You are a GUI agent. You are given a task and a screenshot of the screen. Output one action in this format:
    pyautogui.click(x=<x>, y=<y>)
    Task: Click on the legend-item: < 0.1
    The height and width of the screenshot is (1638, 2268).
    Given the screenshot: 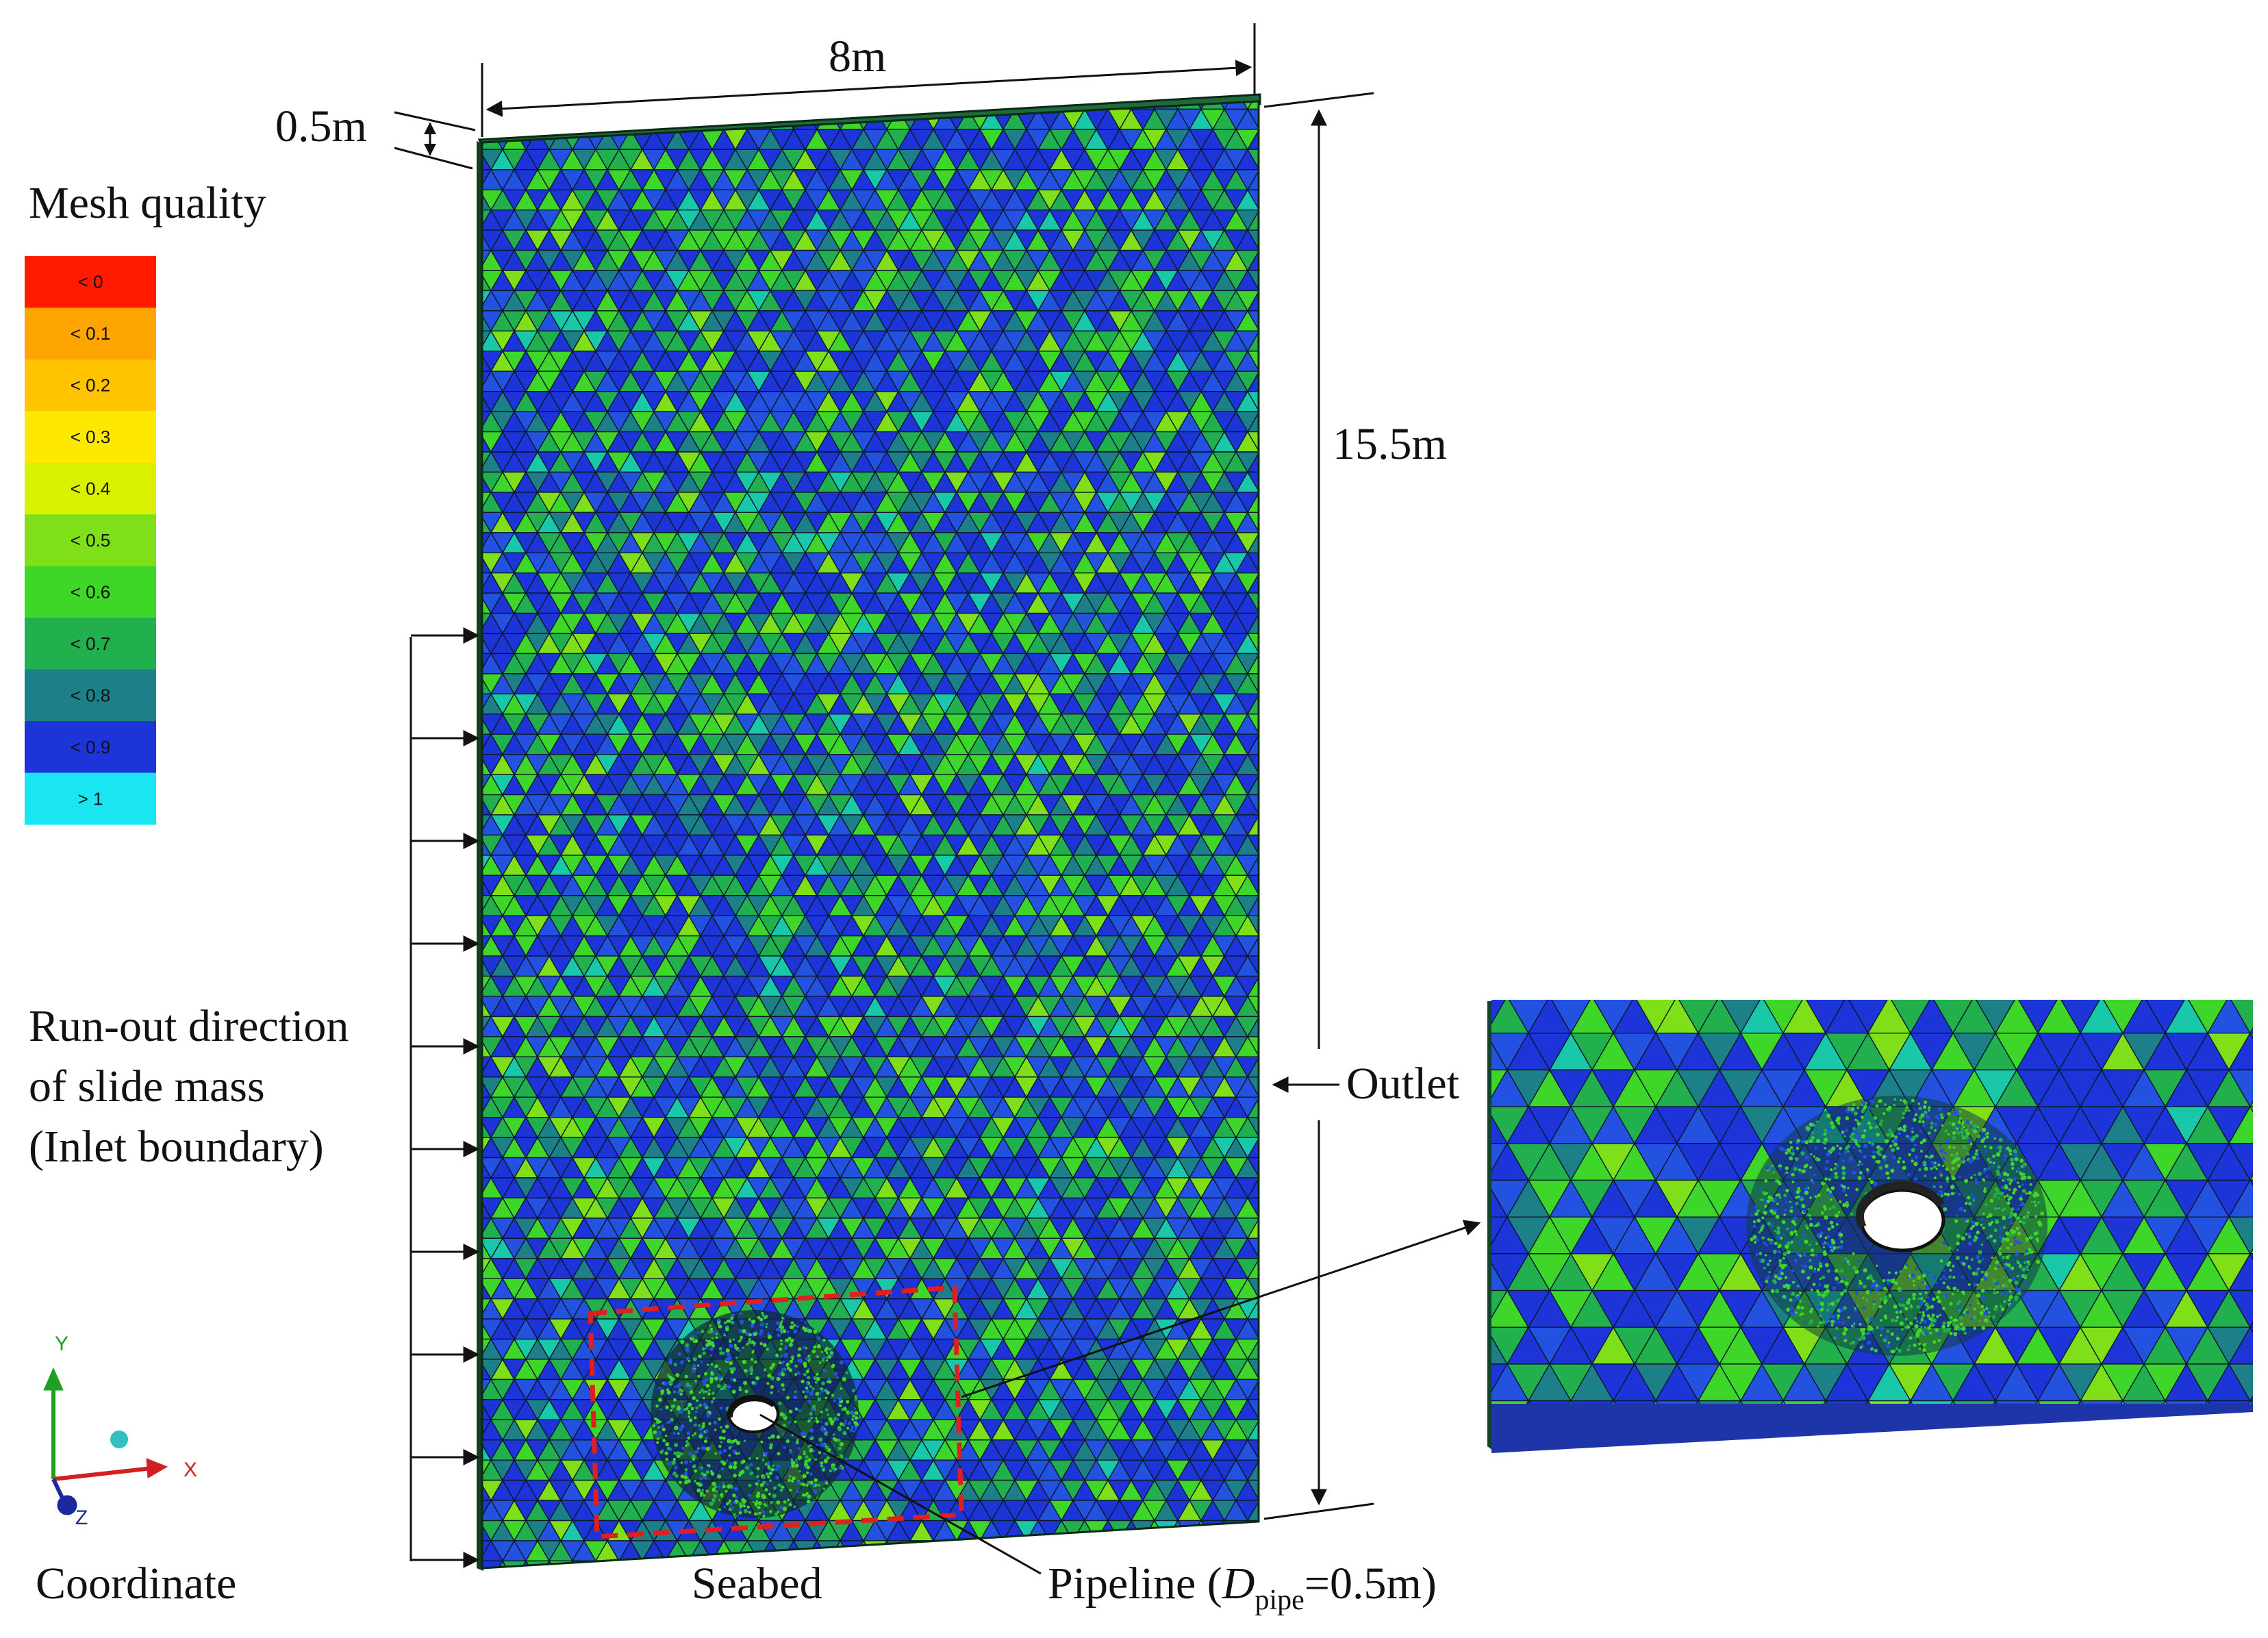 What is the action you would take?
    pyautogui.click(x=90, y=333)
    